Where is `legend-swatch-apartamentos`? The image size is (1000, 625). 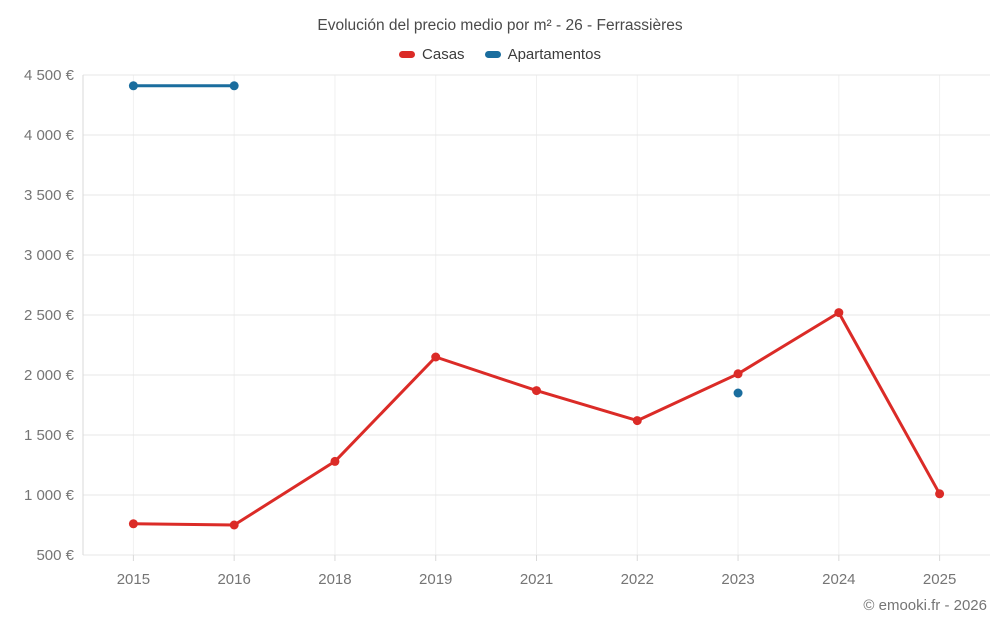
legend-swatch-apartamentos is located at coordinates (492, 54).